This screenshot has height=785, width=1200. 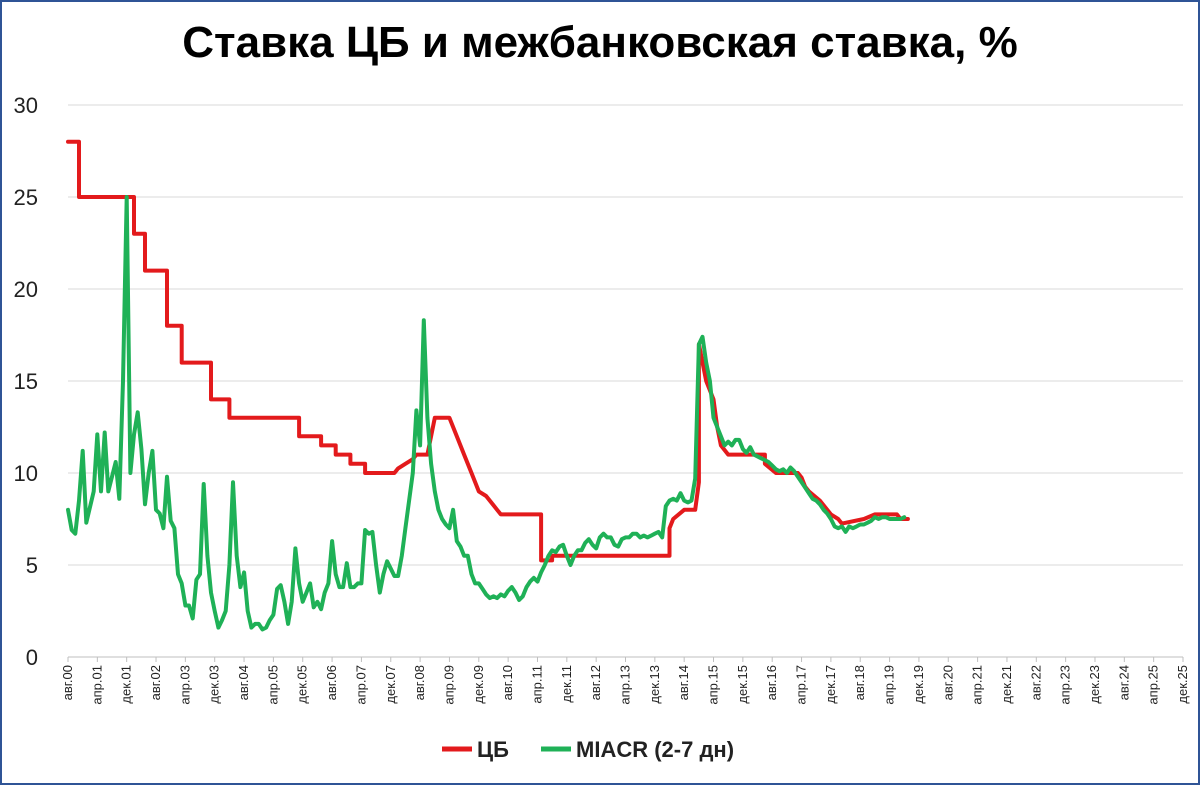 What do you see at coordinates (801, 685) in the screenshot?
I see `x-tick-label: апр.17` at bounding box center [801, 685].